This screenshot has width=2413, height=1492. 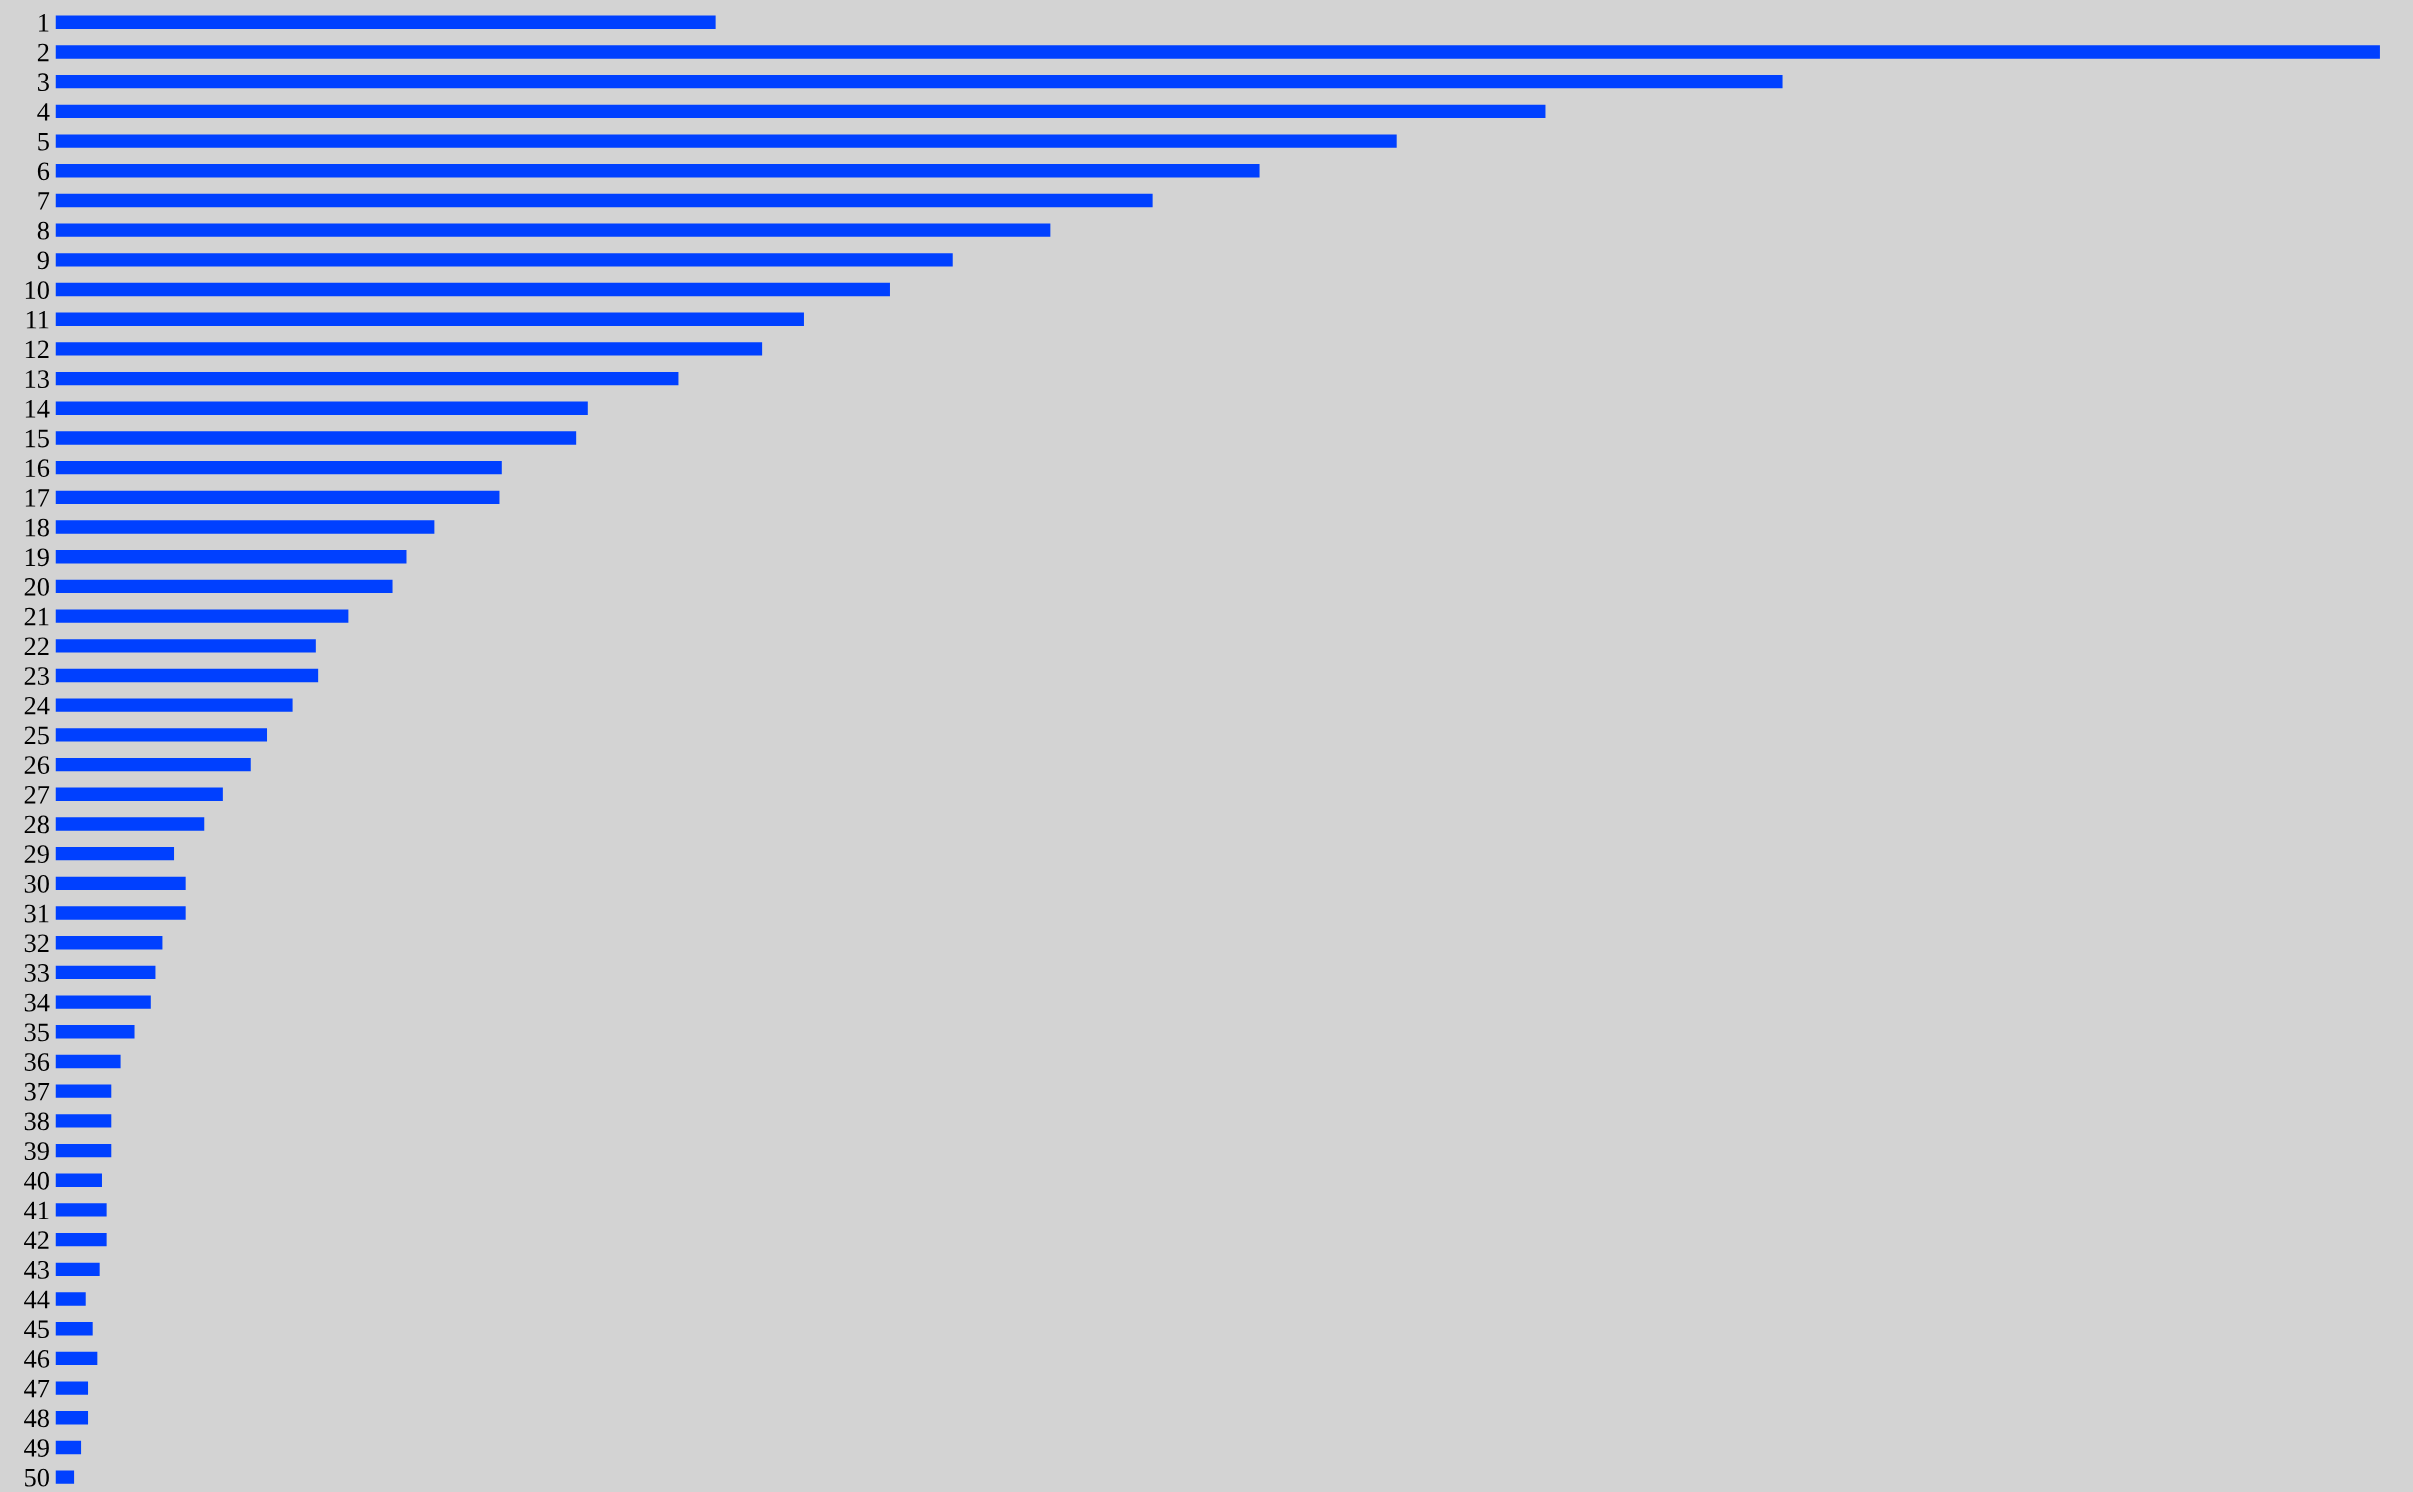 I want to click on y-tick-label: 12, so click(x=37, y=349).